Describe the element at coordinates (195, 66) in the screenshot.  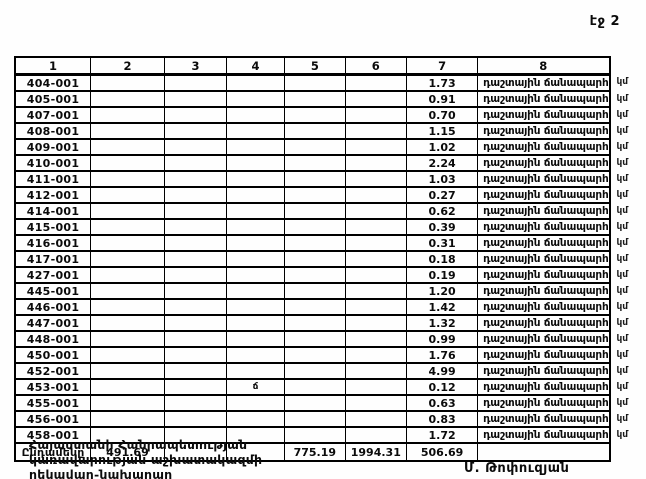
I see `table-header-cell: 3` at that location.